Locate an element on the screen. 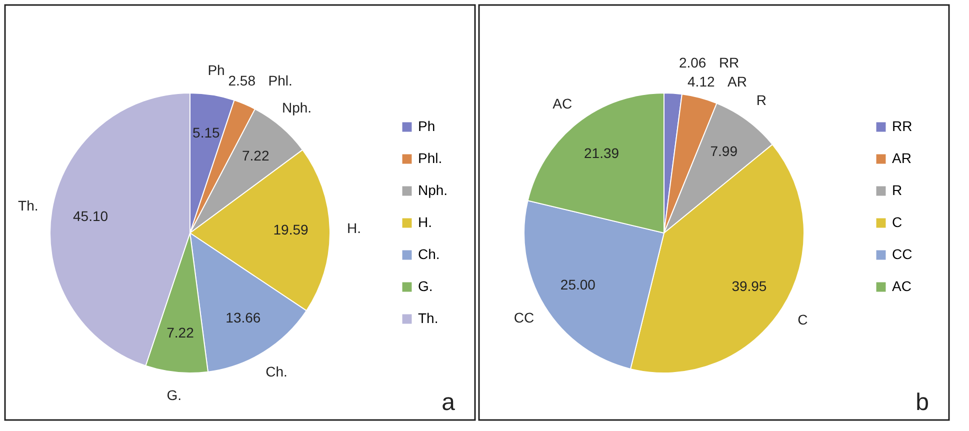 The width and height of the screenshot is (969, 431). legend-label: H. is located at coordinates (425, 222).